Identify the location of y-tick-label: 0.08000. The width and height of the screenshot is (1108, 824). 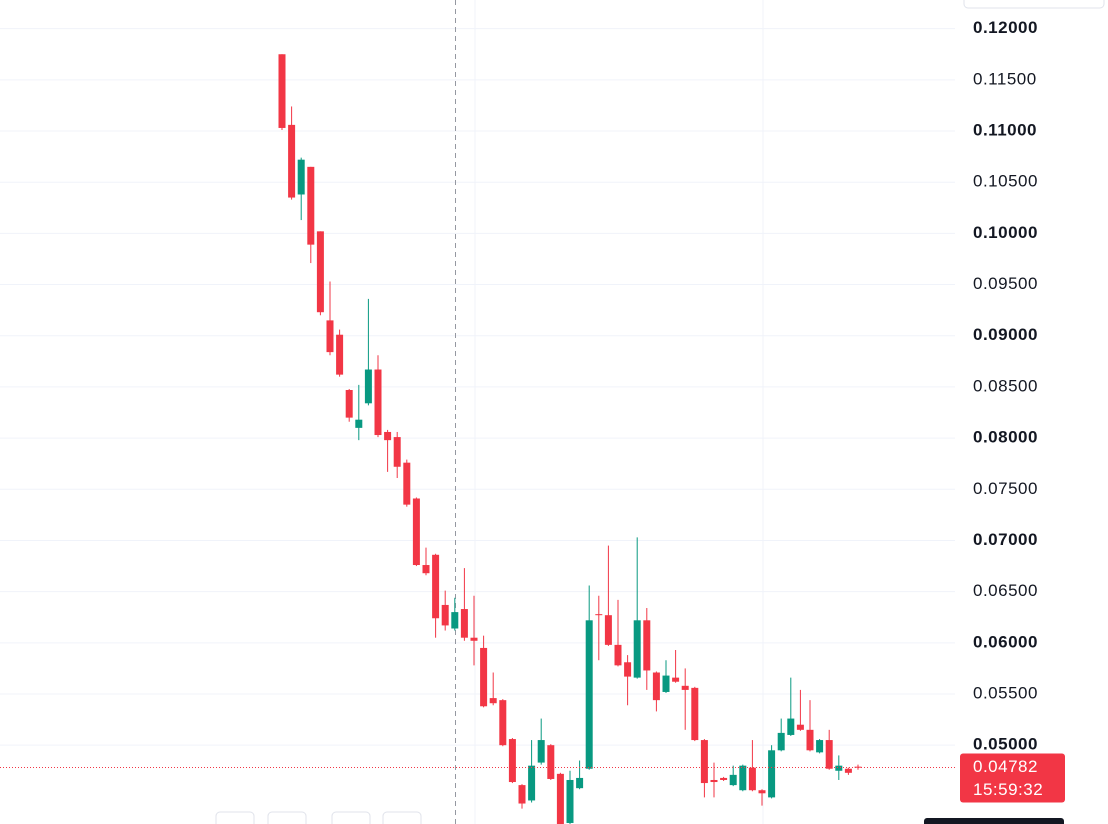
(1005, 437).